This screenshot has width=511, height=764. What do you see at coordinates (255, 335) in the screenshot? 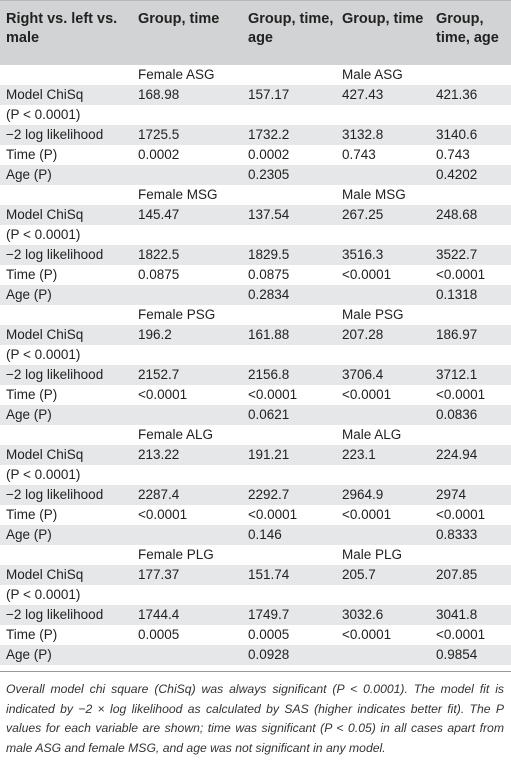
I see `table-row: Model ChiSq 196.2 161.88 207.28 186.97` at bounding box center [255, 335].